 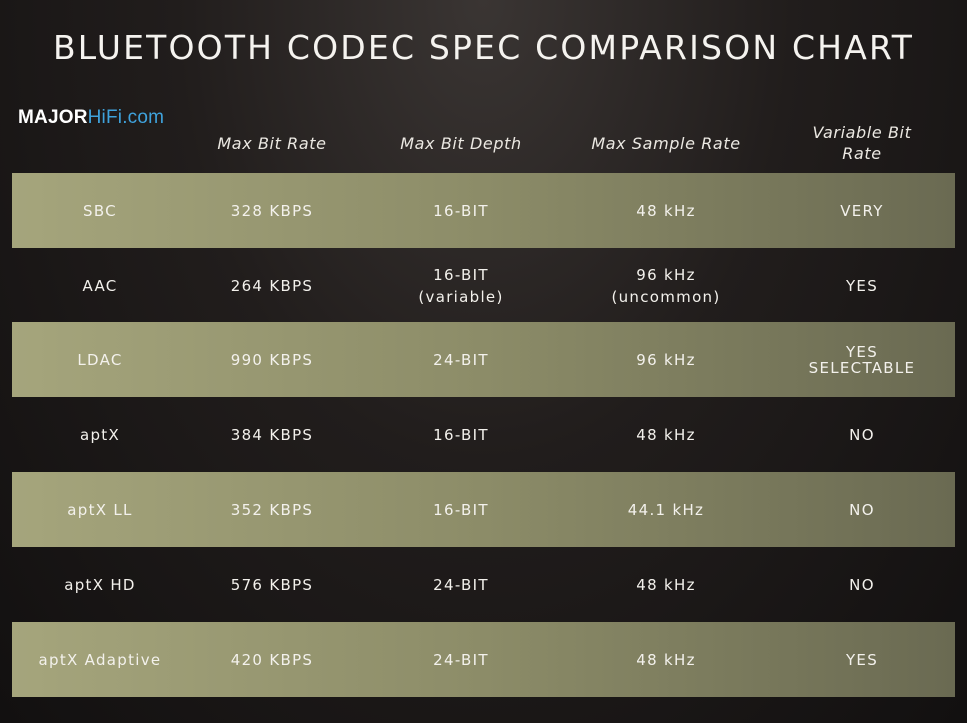 What do you see at coordinates (100, 509) in the screenshot?
I see `codec-name: aptX LL` at bounding box center [100, 509].